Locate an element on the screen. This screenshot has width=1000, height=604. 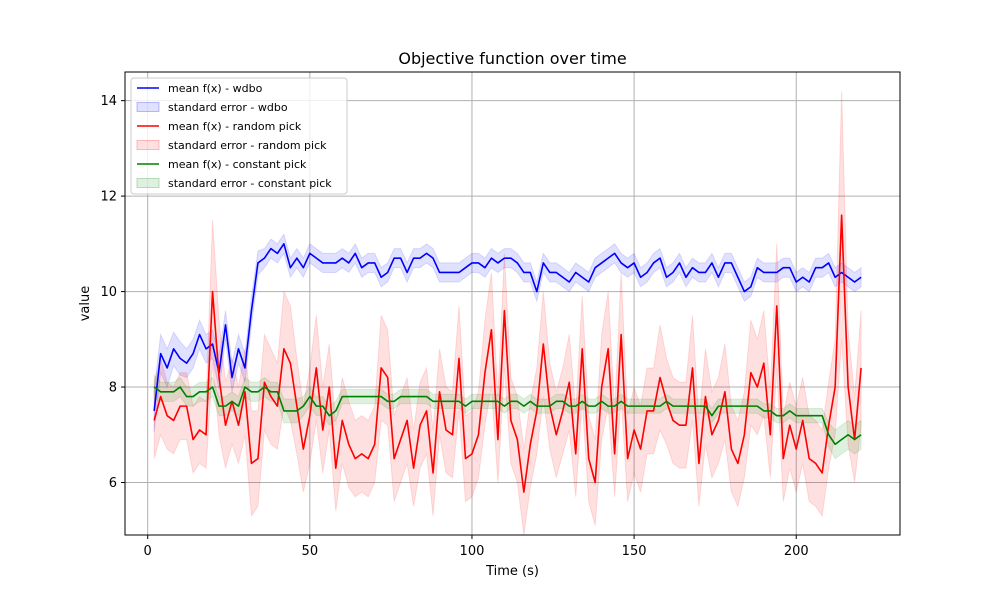
legend-label: mean f(x) - constant pick is located at coordinates (237, 164).